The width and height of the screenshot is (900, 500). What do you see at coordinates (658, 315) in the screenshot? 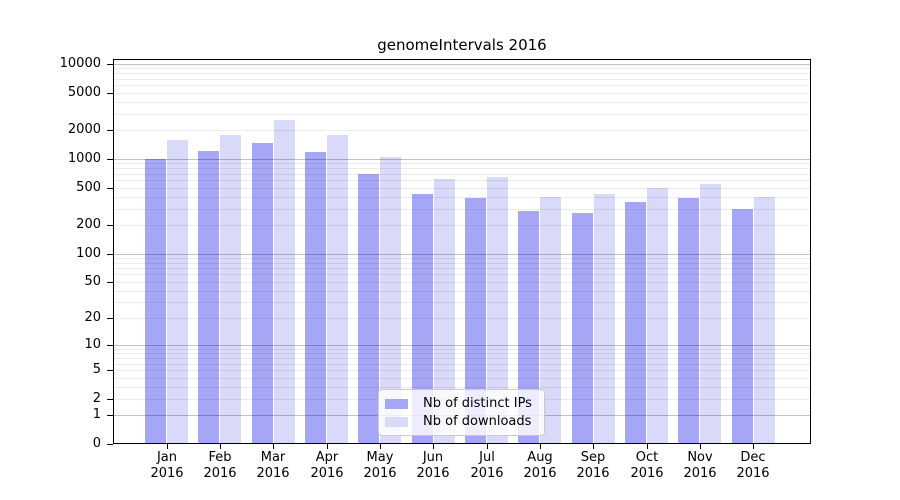
I see `bar-nb-of-downloads-oct` at bounding box center [658, 315].